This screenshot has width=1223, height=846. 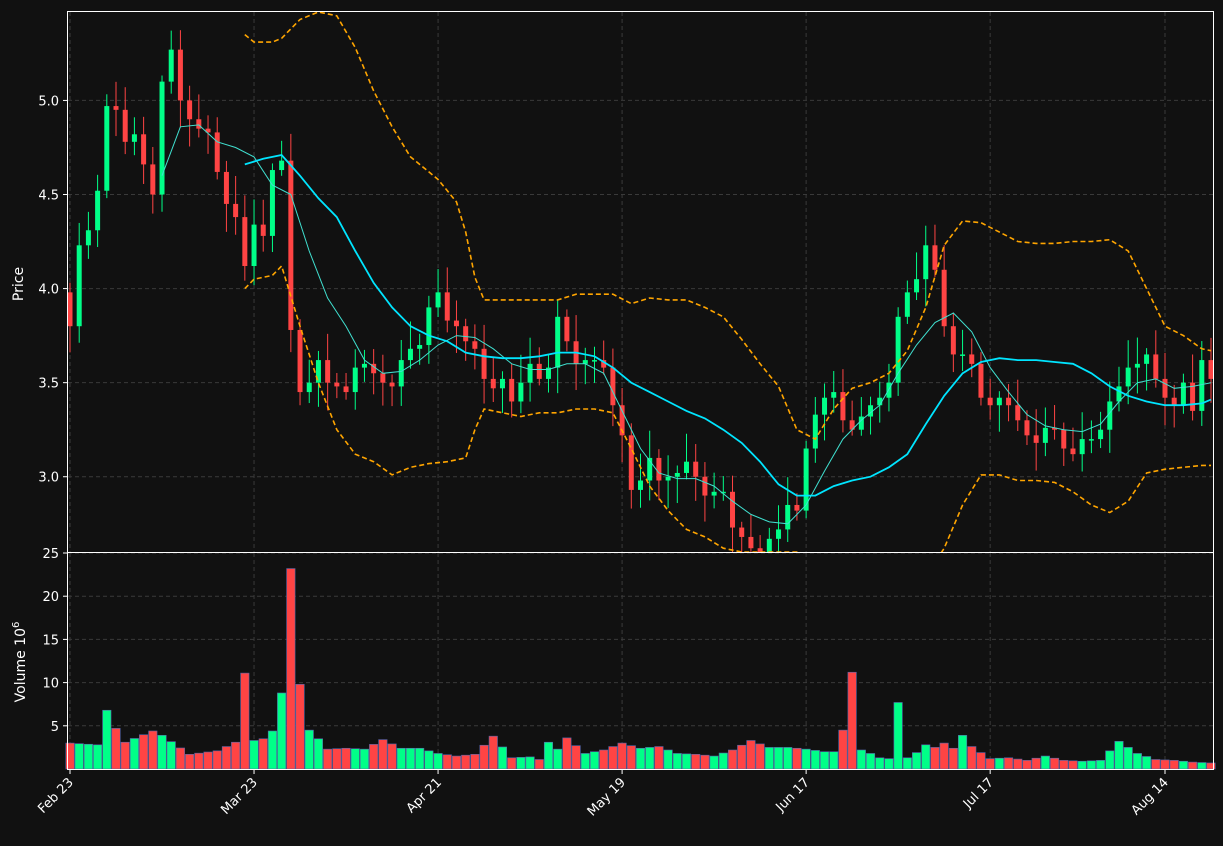 I want to click on volume-y-ticks: 5 10 15 20 25, so click(x=55, y=641).